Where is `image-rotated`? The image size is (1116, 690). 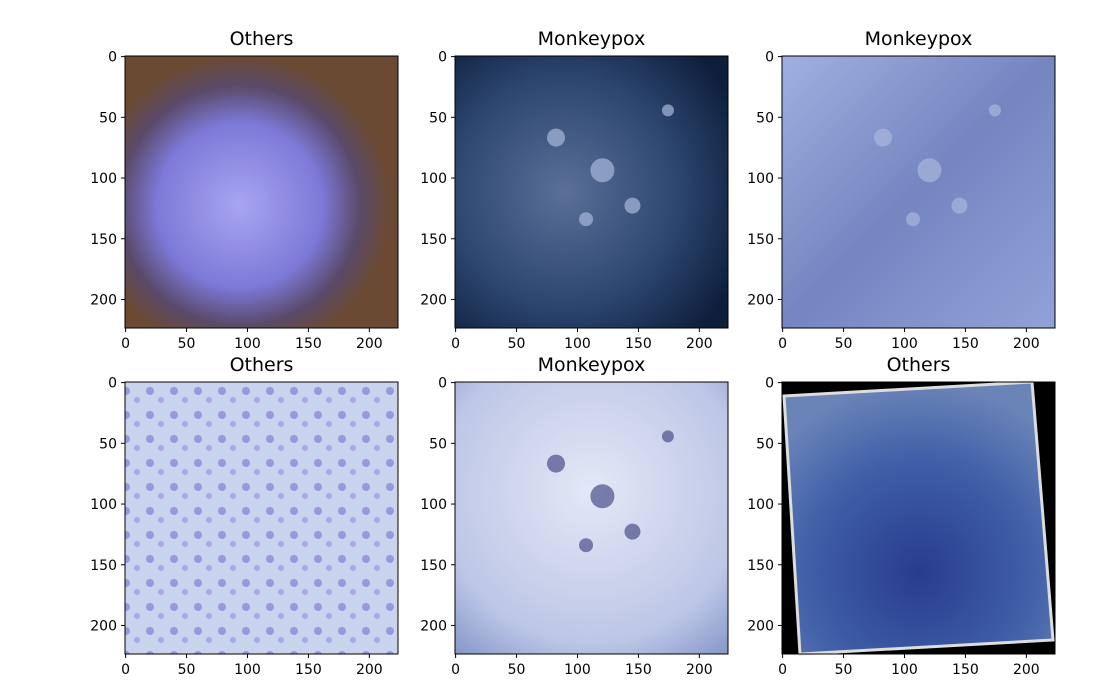
image-rotated is located at coordinates (918, 518).